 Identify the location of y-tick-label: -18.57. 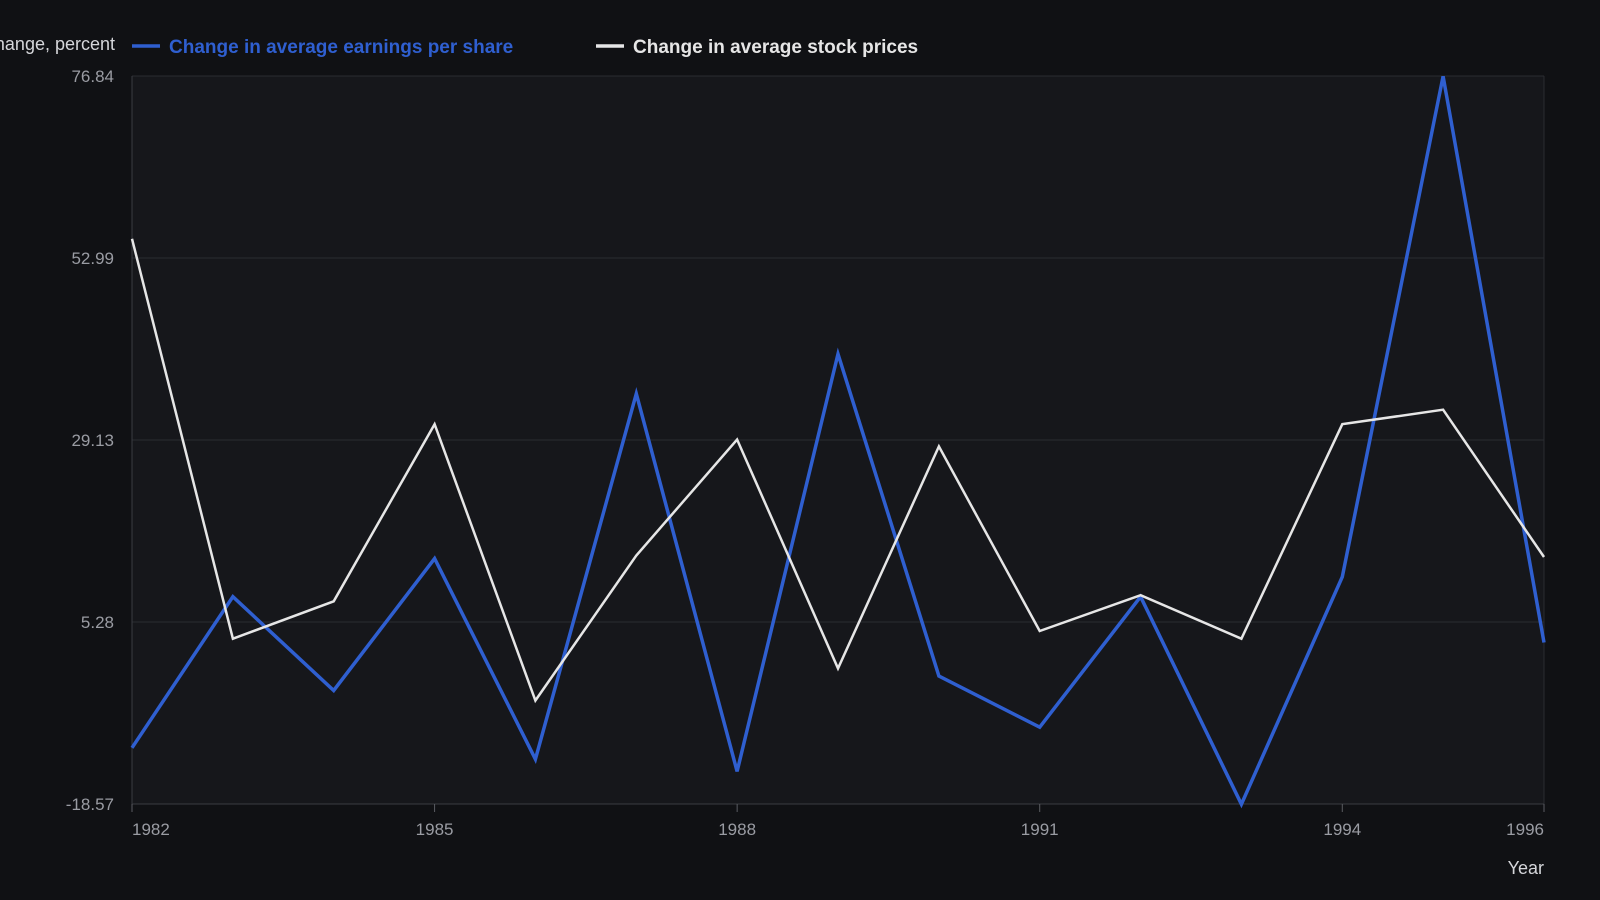
(90, 804).